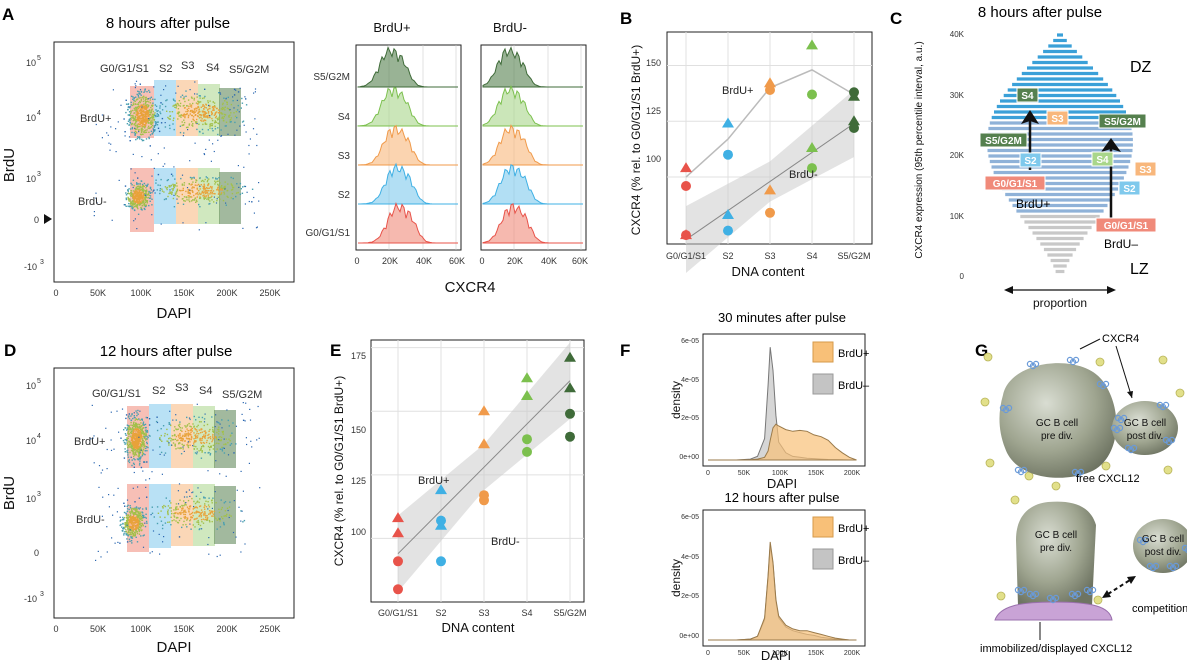 The height and width of the screenshot is (660, 1187). What do you see at coordinates (1093, 590) in the screenshot?
I see `cxcr4-receptor` at bounding box center [1093, 590].